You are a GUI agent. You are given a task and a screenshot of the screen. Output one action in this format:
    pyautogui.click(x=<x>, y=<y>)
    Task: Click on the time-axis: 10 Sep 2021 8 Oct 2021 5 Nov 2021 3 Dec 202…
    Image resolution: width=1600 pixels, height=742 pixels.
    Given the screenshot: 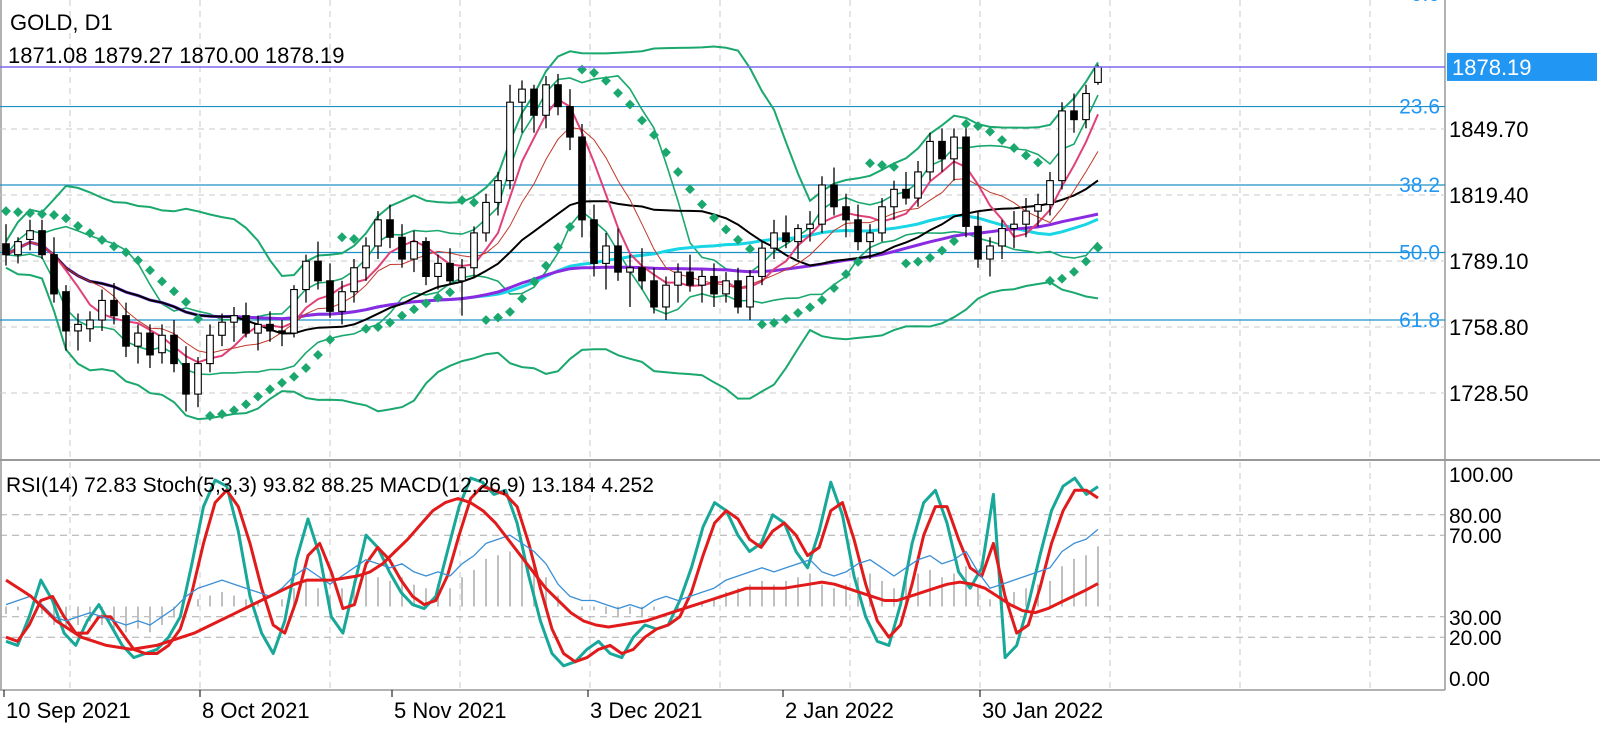 What is the action you would take?
    pyautogui.click(x=553, y=706)
    